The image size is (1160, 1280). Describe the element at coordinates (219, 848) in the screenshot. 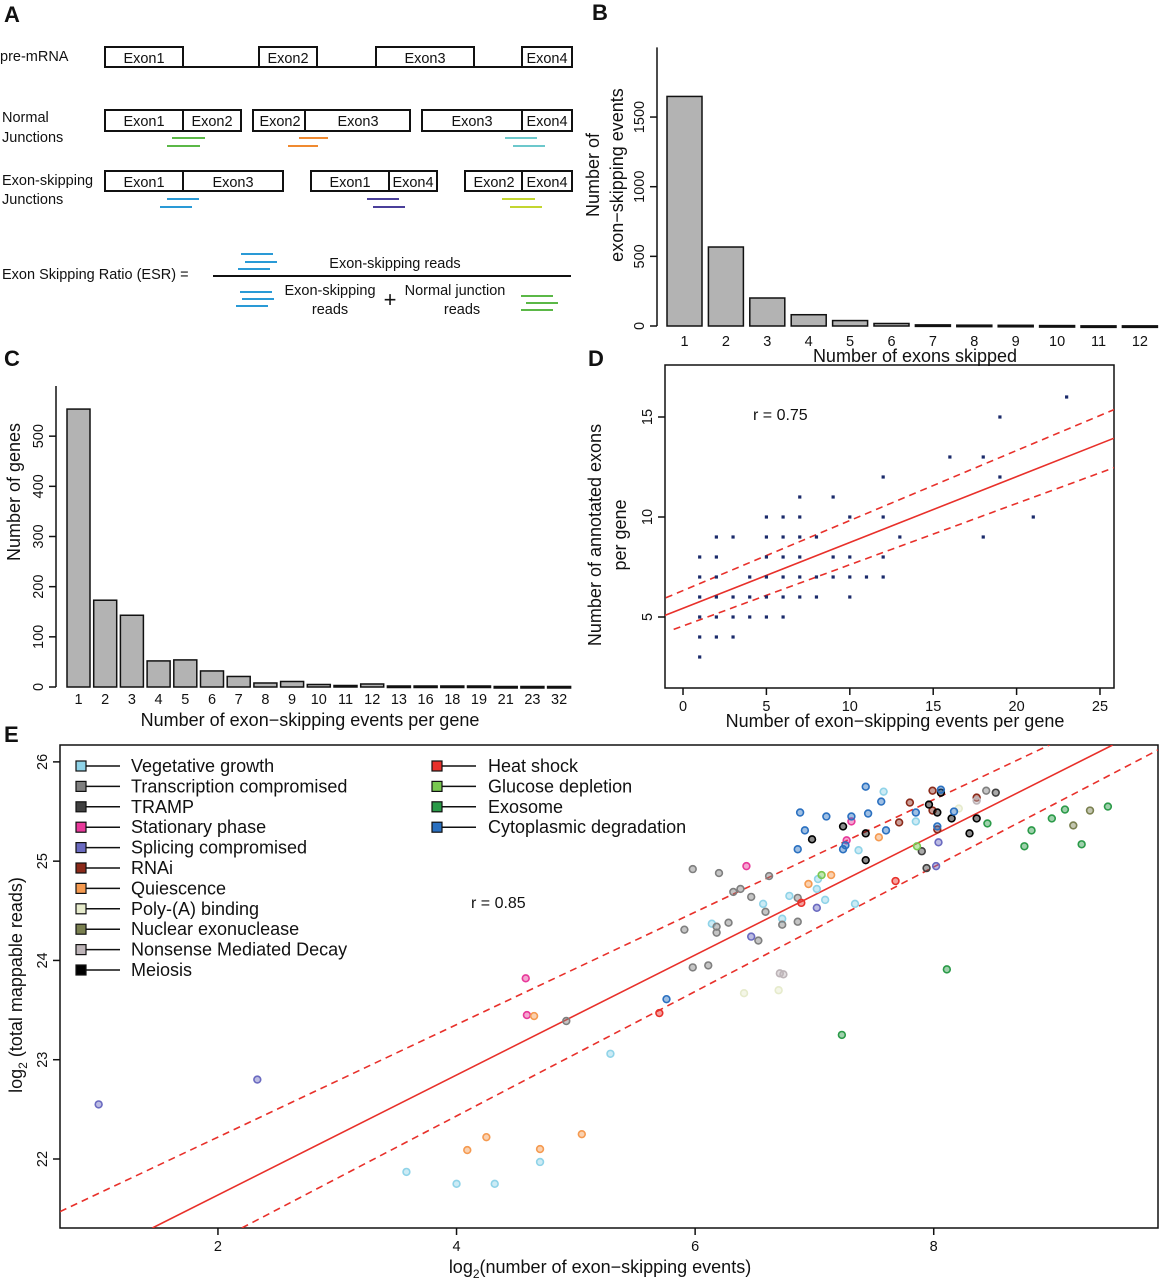

I see `legend-label: Splicing compromised` at that location.